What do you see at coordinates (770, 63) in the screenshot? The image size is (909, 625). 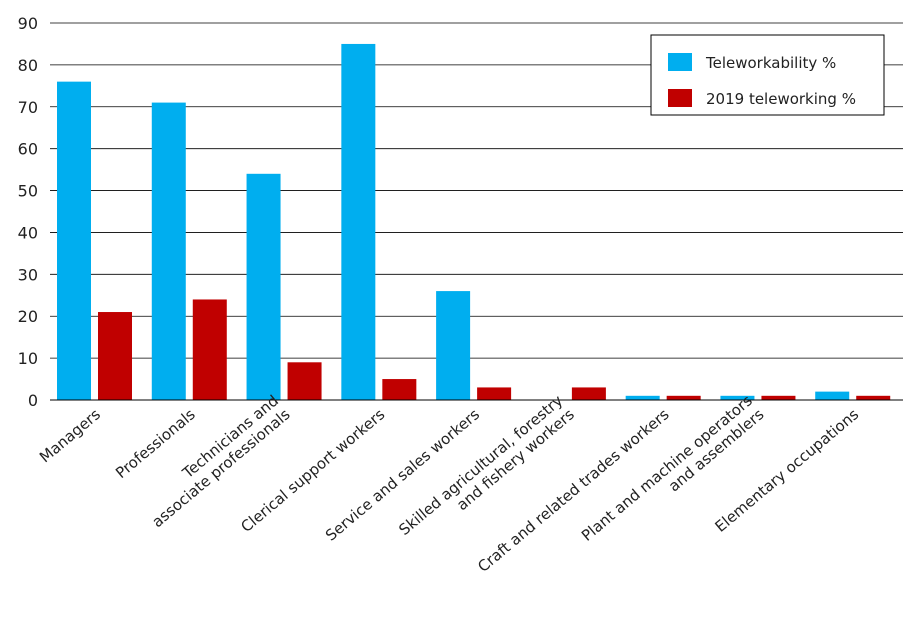 I see `legend-label-teleworkability: Teleworkability %` at bounding box center [770, 63].